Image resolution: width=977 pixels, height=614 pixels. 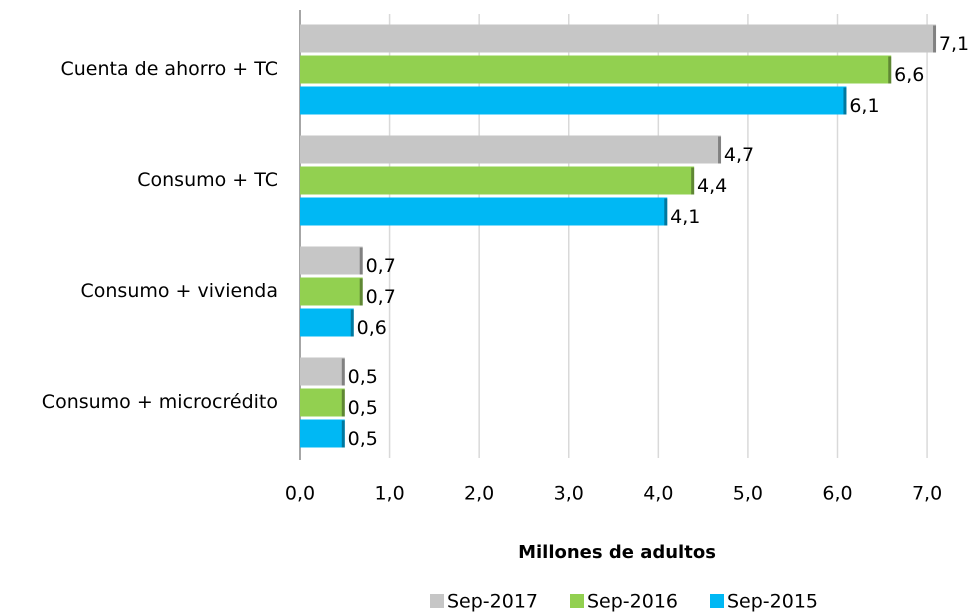 I want to click on legend-label: Sep-2015, so click(x=772, y=602).